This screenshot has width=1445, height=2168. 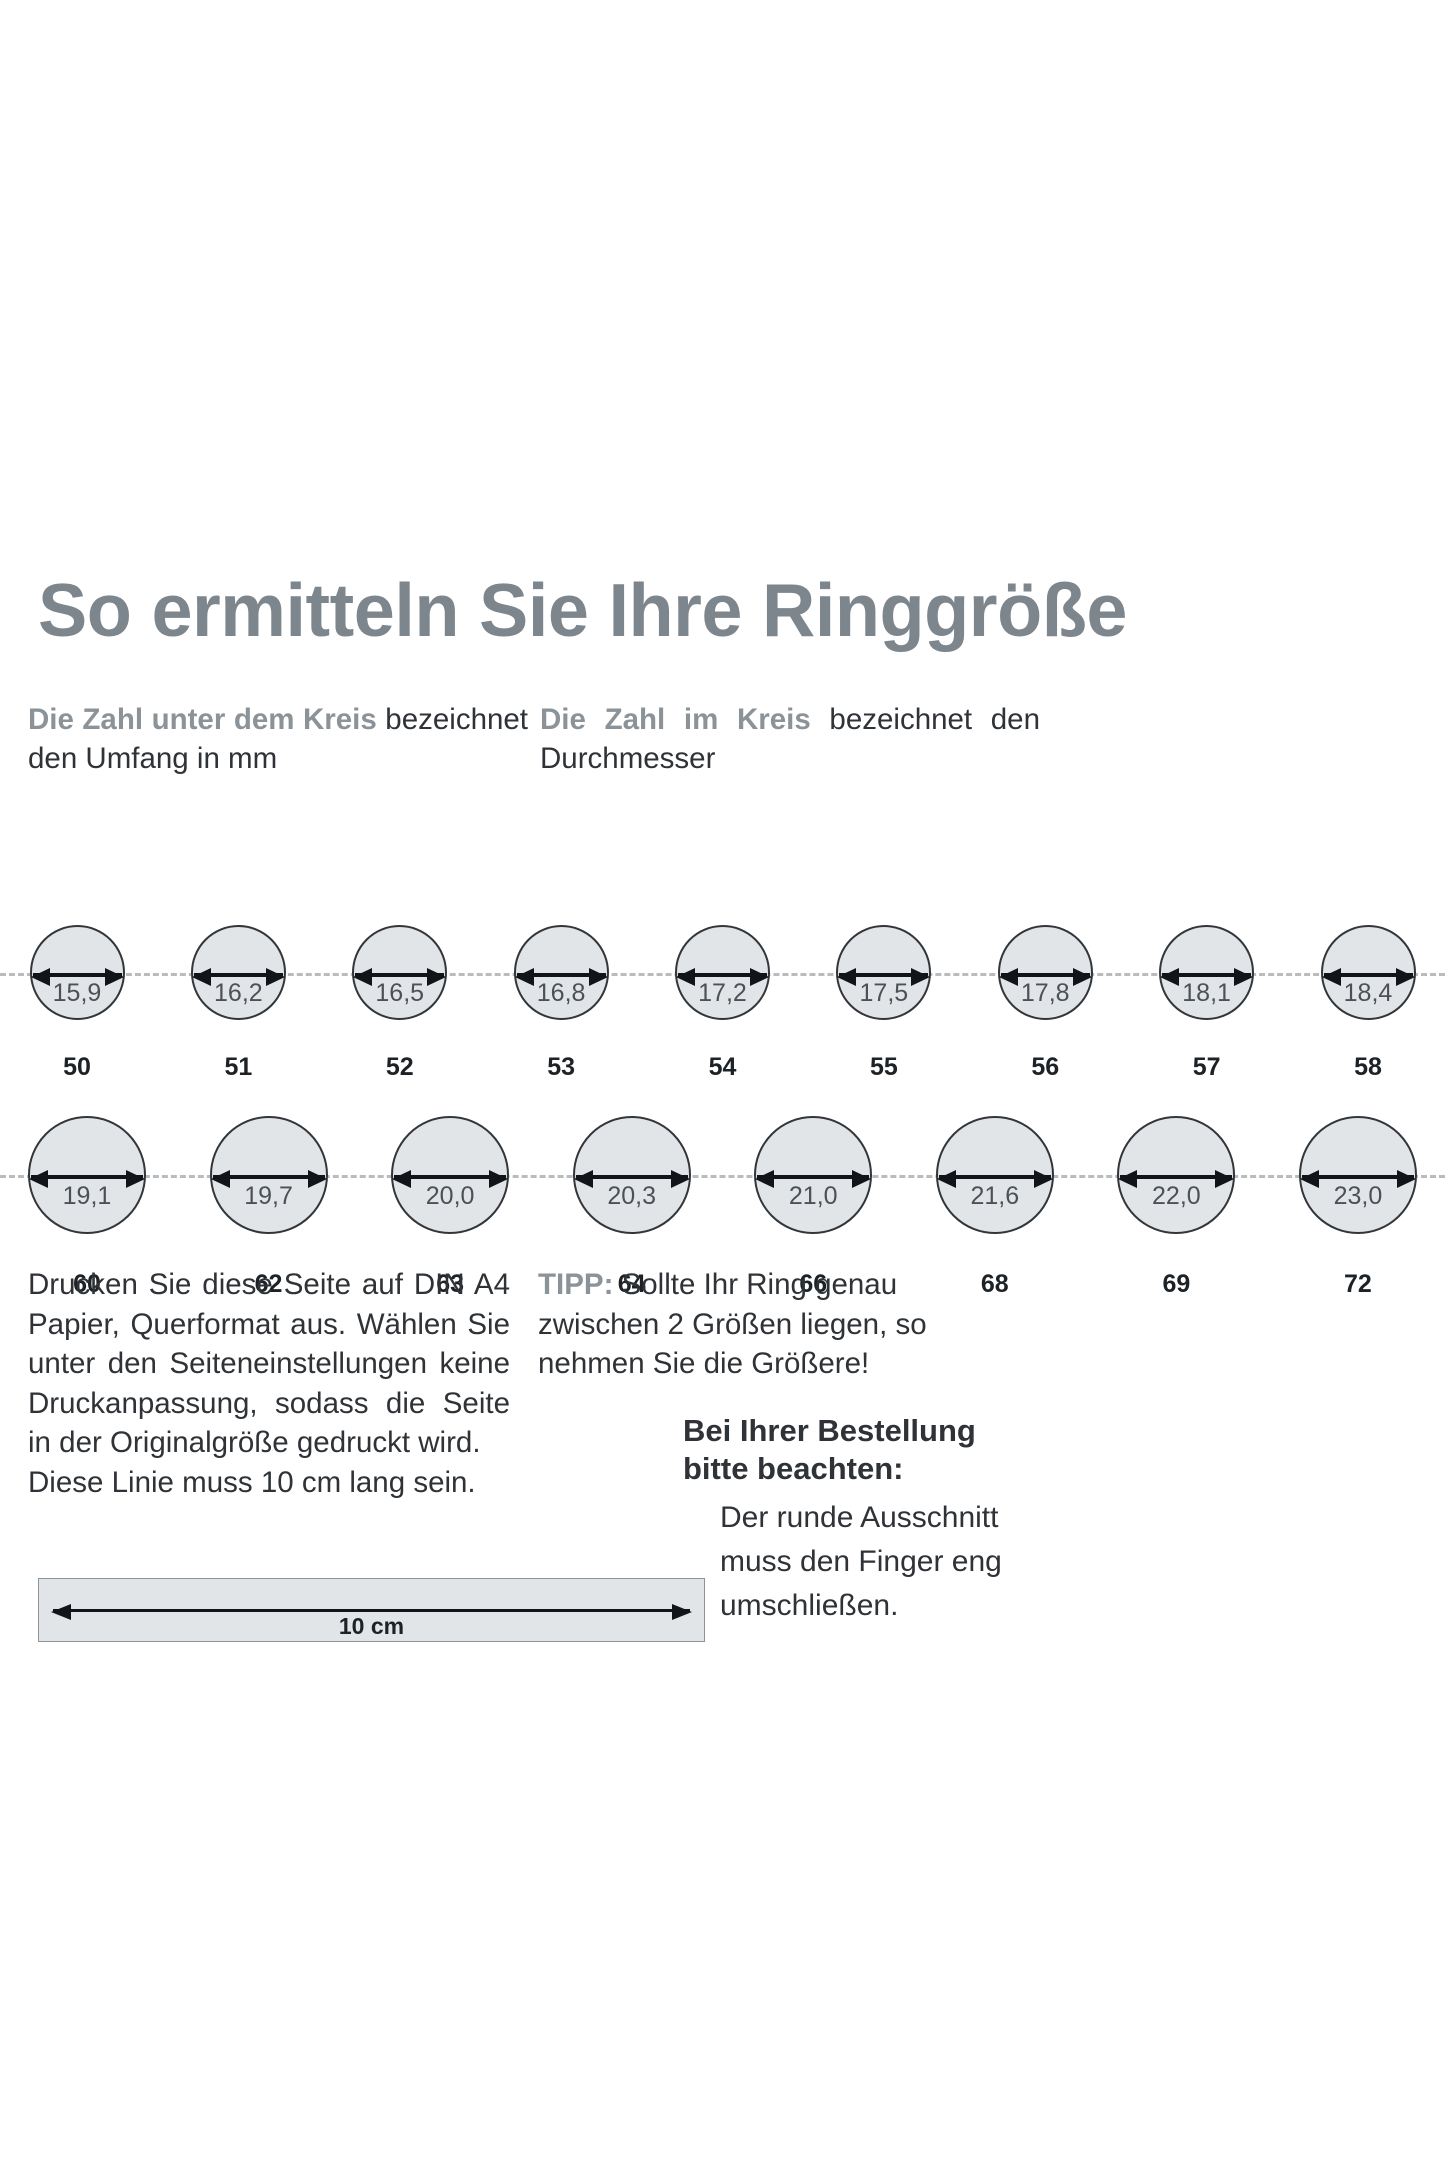 I want to click on ring-size-cell: 21,0 66, so click(x=813, y=1166).